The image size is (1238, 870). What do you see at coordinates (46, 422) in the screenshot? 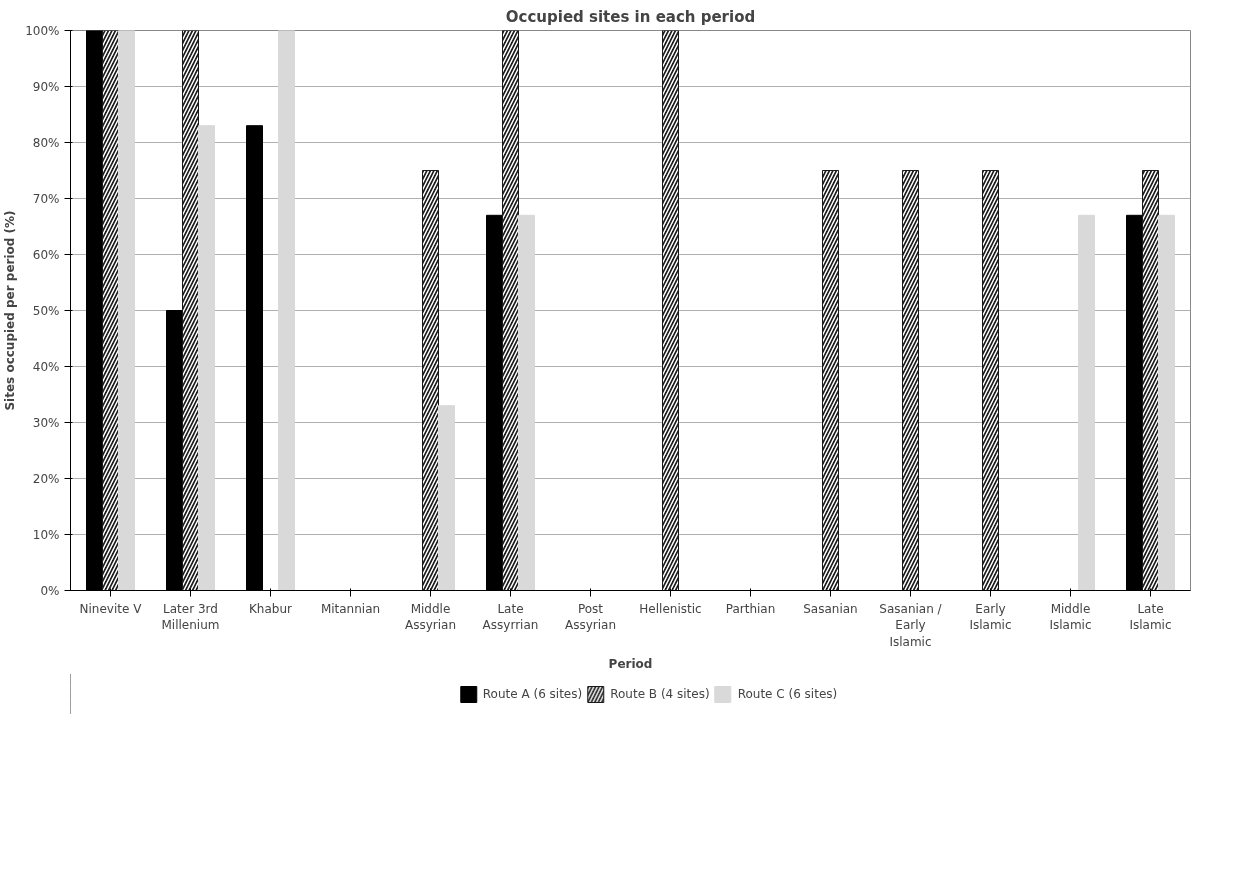
I see `y-tick-label: 30%` at bounding box center [46, 422].